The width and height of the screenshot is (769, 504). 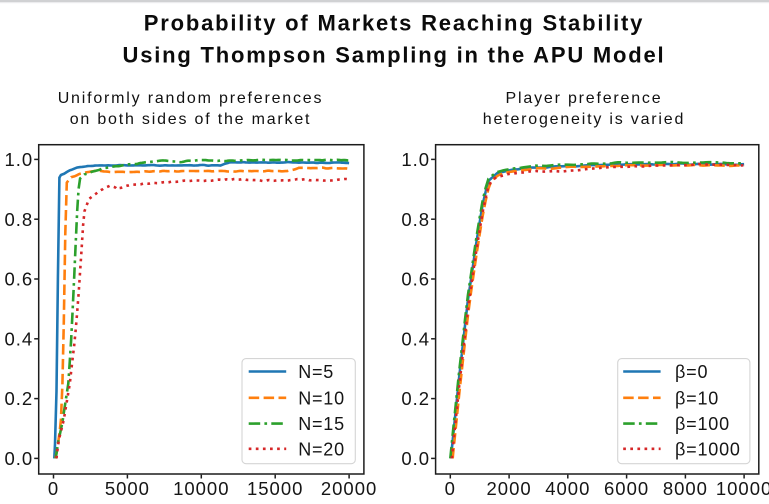 I want to click on svg-text: N=15, so click(x=321, y=424).